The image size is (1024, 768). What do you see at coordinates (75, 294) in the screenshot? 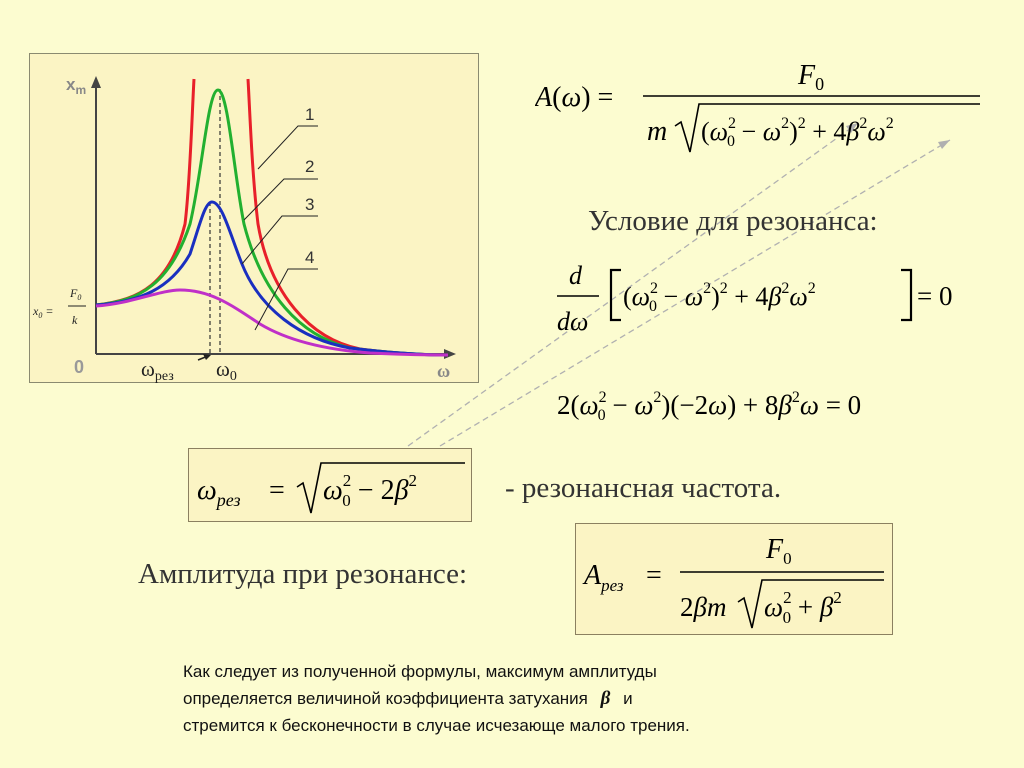
I see `x0-num: F0` at bounding box center [75, 294].